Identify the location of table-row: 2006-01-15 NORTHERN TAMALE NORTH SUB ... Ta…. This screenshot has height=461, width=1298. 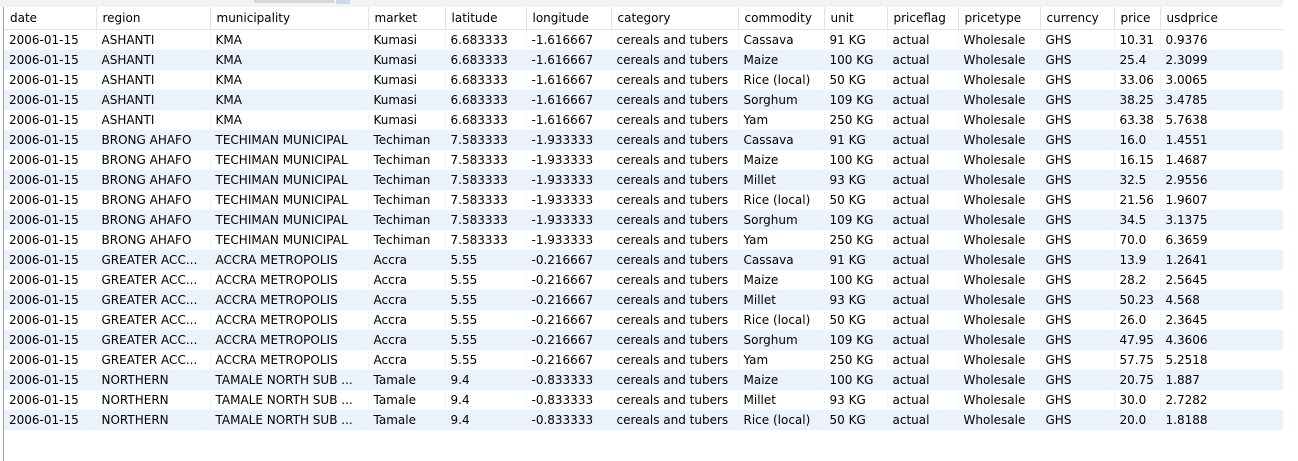
(644, 420).